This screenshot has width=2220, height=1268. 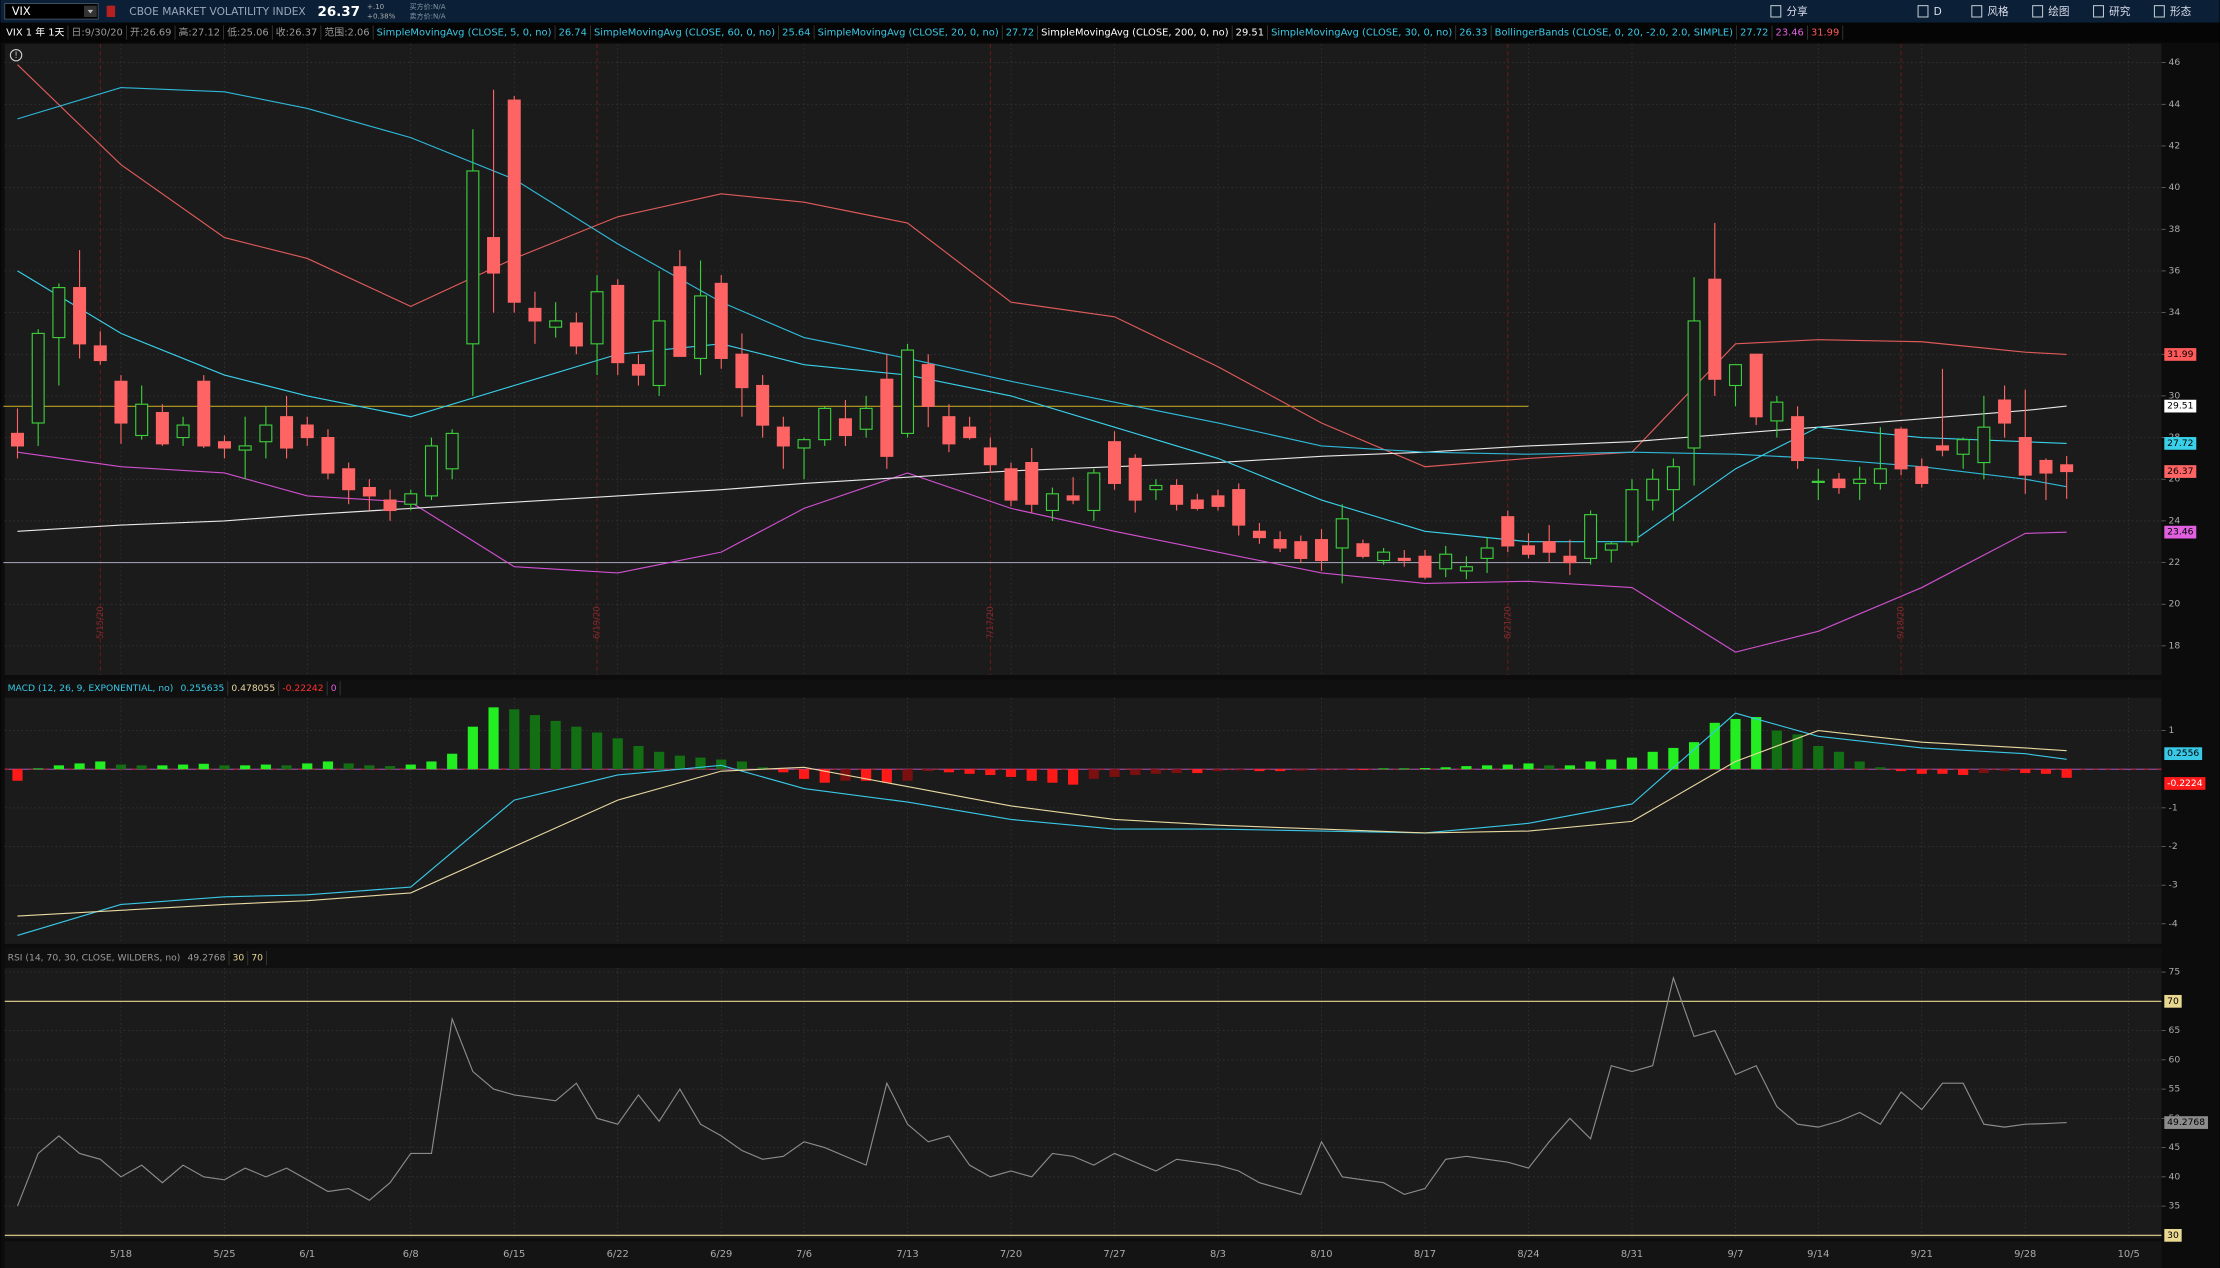 I want to click on toolbar-button: 分享, so click(x=1797, y=11).